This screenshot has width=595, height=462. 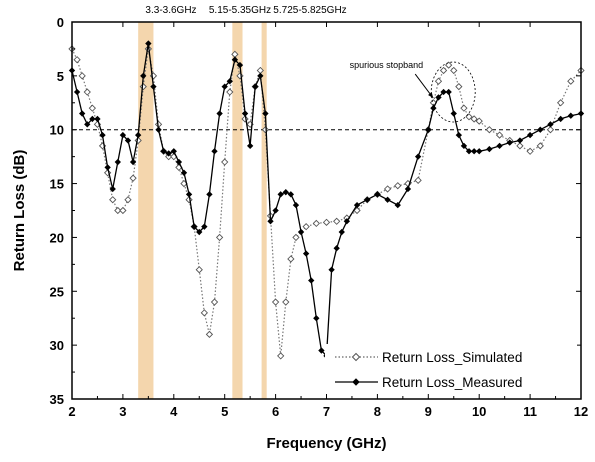 I want to click on legend-box, so click(x=451, y=369).